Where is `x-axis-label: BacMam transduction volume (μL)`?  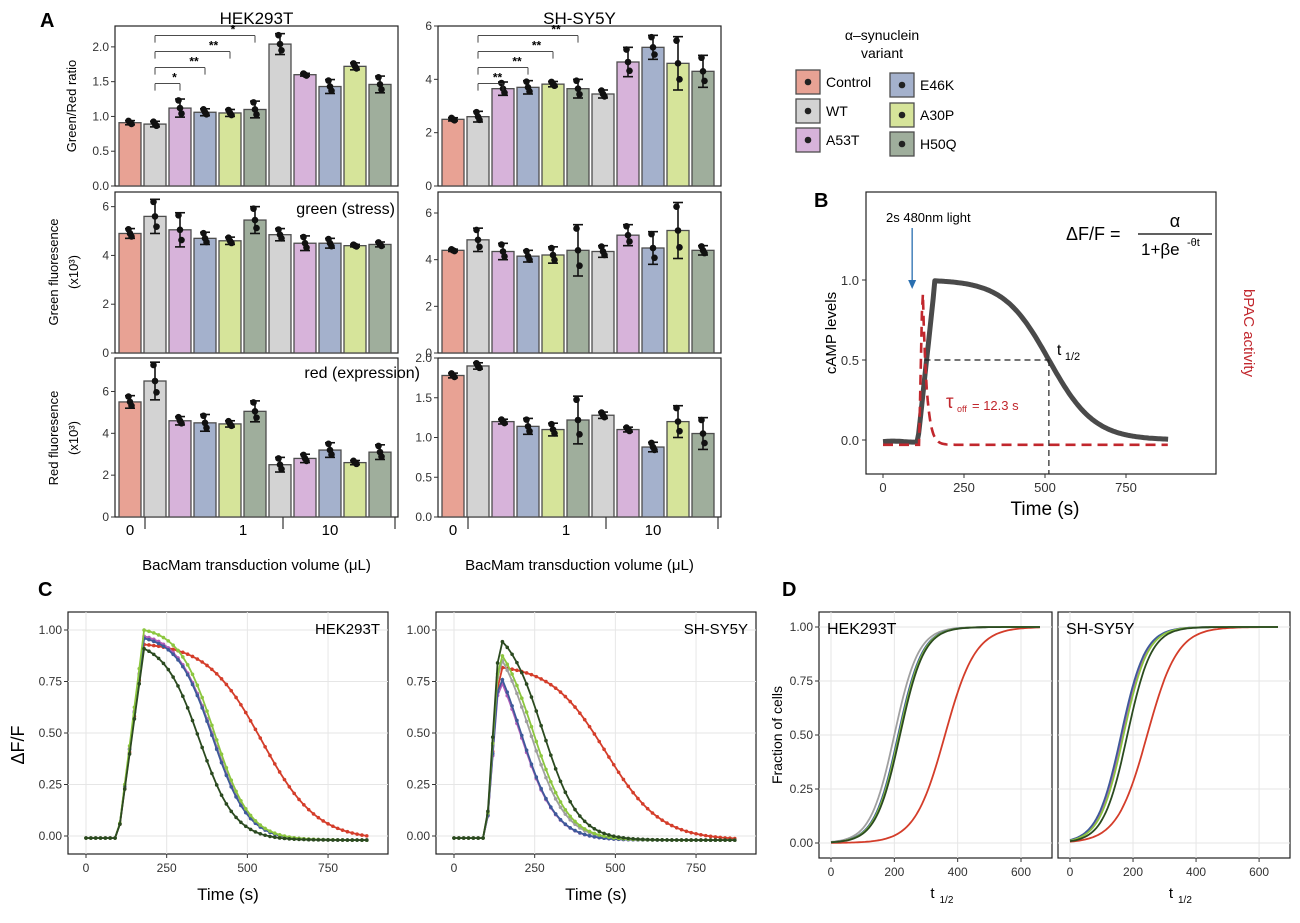
x-axis-label: BacMam transduction volume (μL) is located at coordinates (256, 565).